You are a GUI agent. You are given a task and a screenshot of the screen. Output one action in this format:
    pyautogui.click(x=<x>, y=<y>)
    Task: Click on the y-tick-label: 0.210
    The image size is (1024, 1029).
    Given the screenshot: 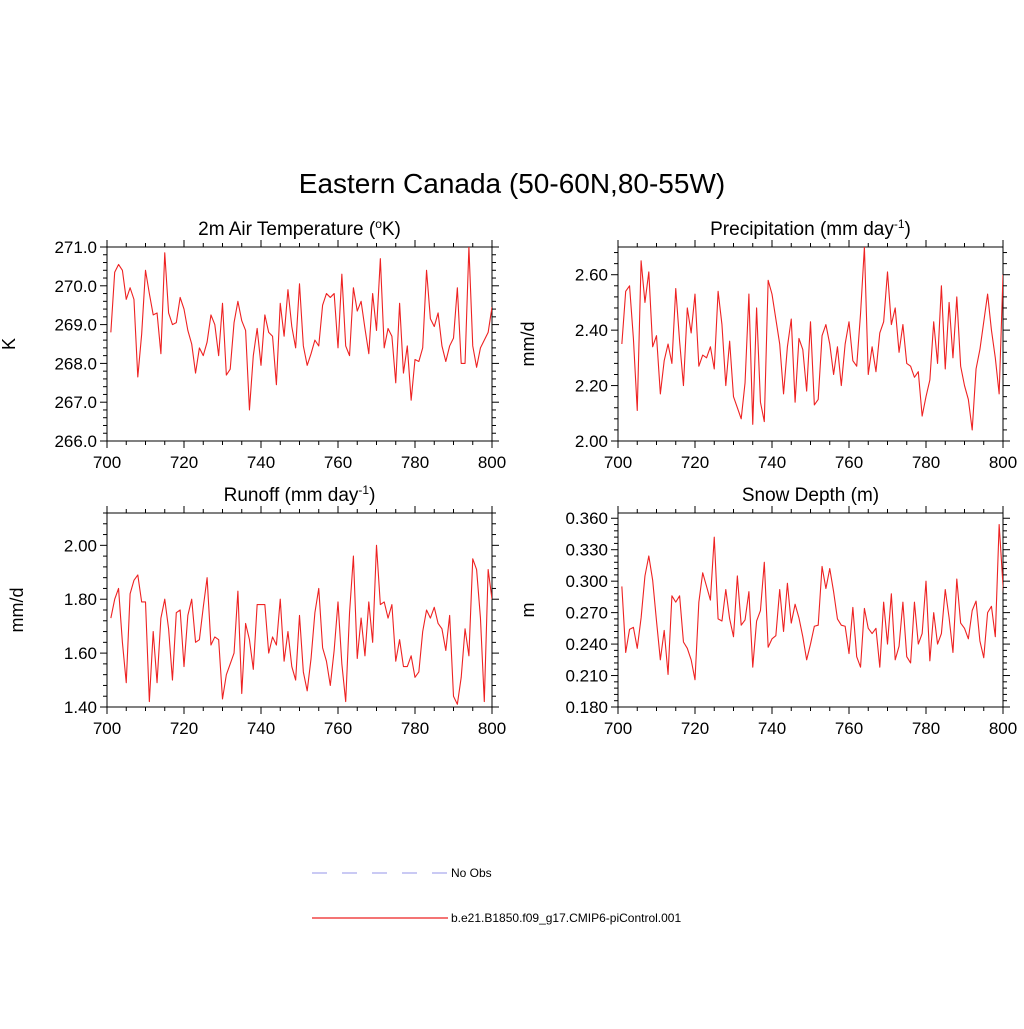 What is the action you would take?
    pyautogui.click(x=586, y=676)
    